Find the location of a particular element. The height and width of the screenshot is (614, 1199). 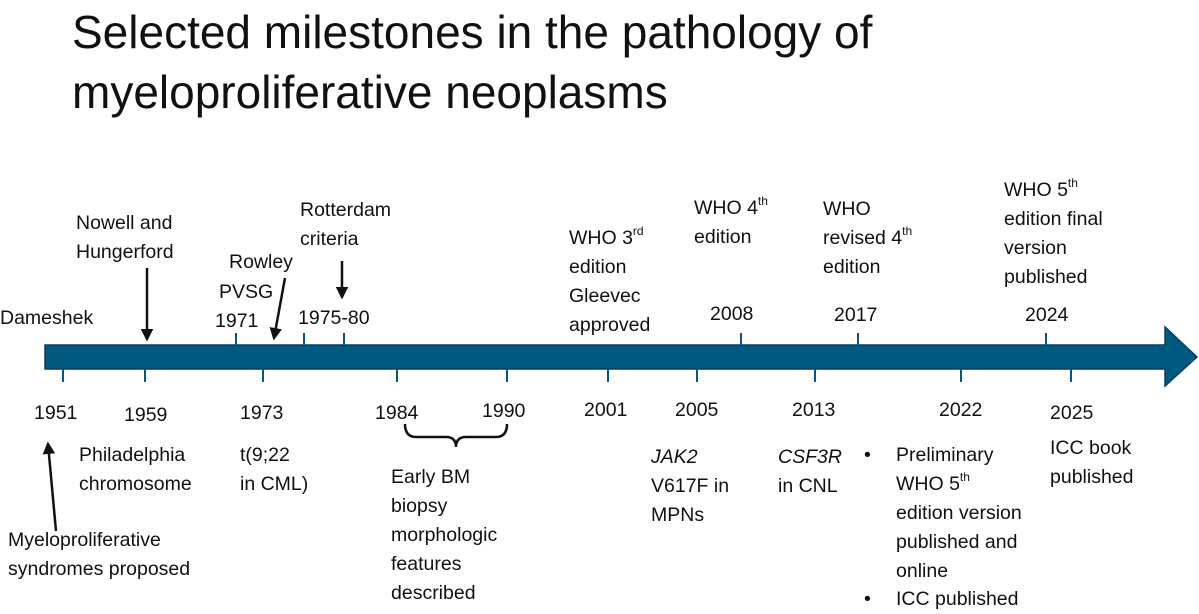

label-2008: 2008 is located at coordinates (732, 314).